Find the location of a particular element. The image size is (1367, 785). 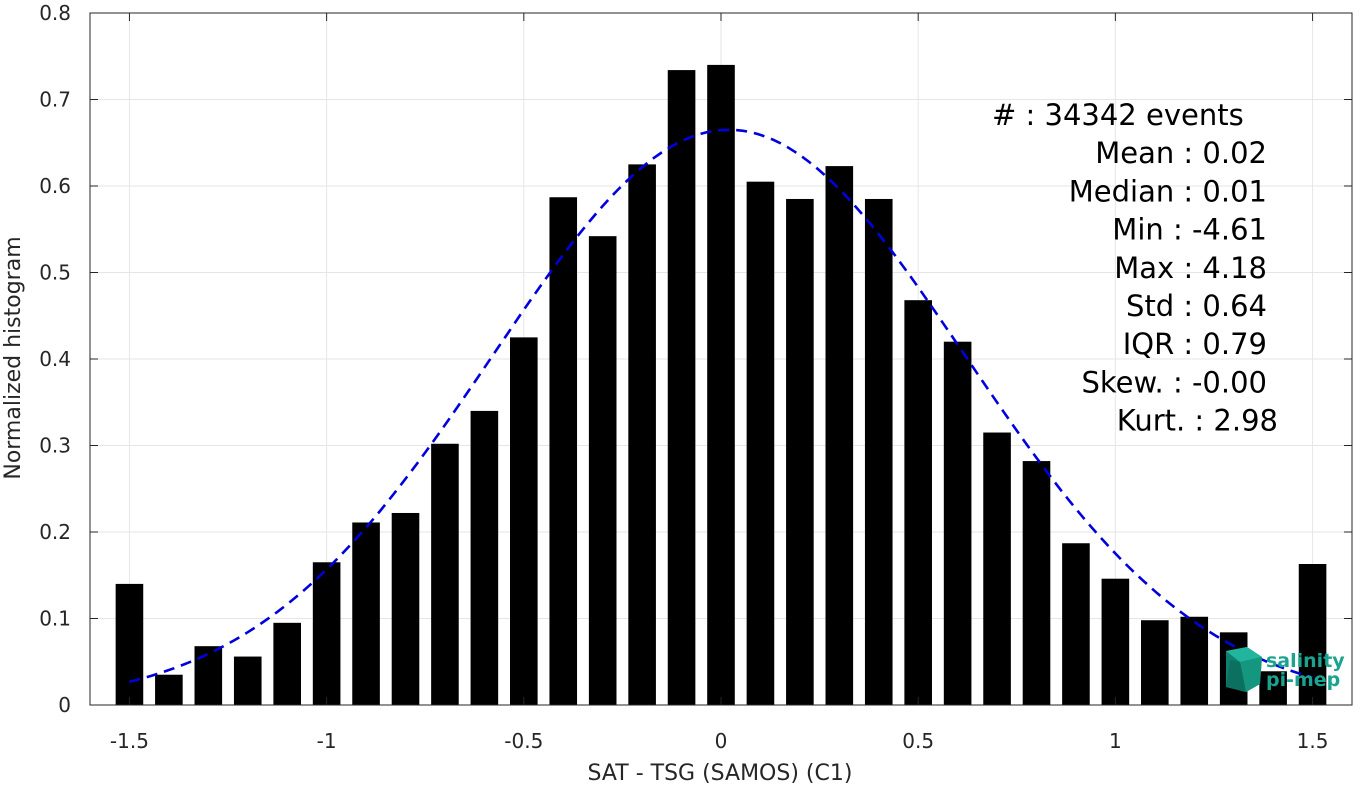

x-tick-labels: -1.5 -1 -0.5 0 0.5 1 1.5 is located at coordinates (719, 741).